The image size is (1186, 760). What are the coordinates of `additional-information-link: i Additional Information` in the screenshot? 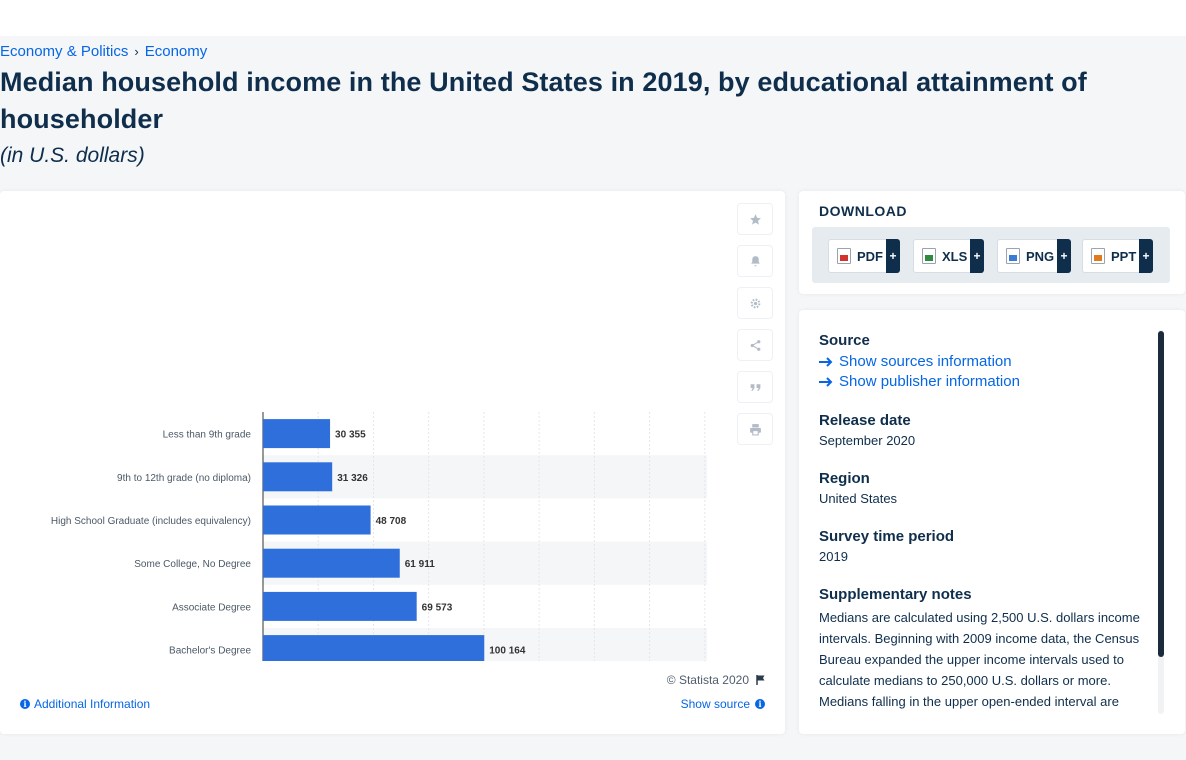 It's located at (85, 704).